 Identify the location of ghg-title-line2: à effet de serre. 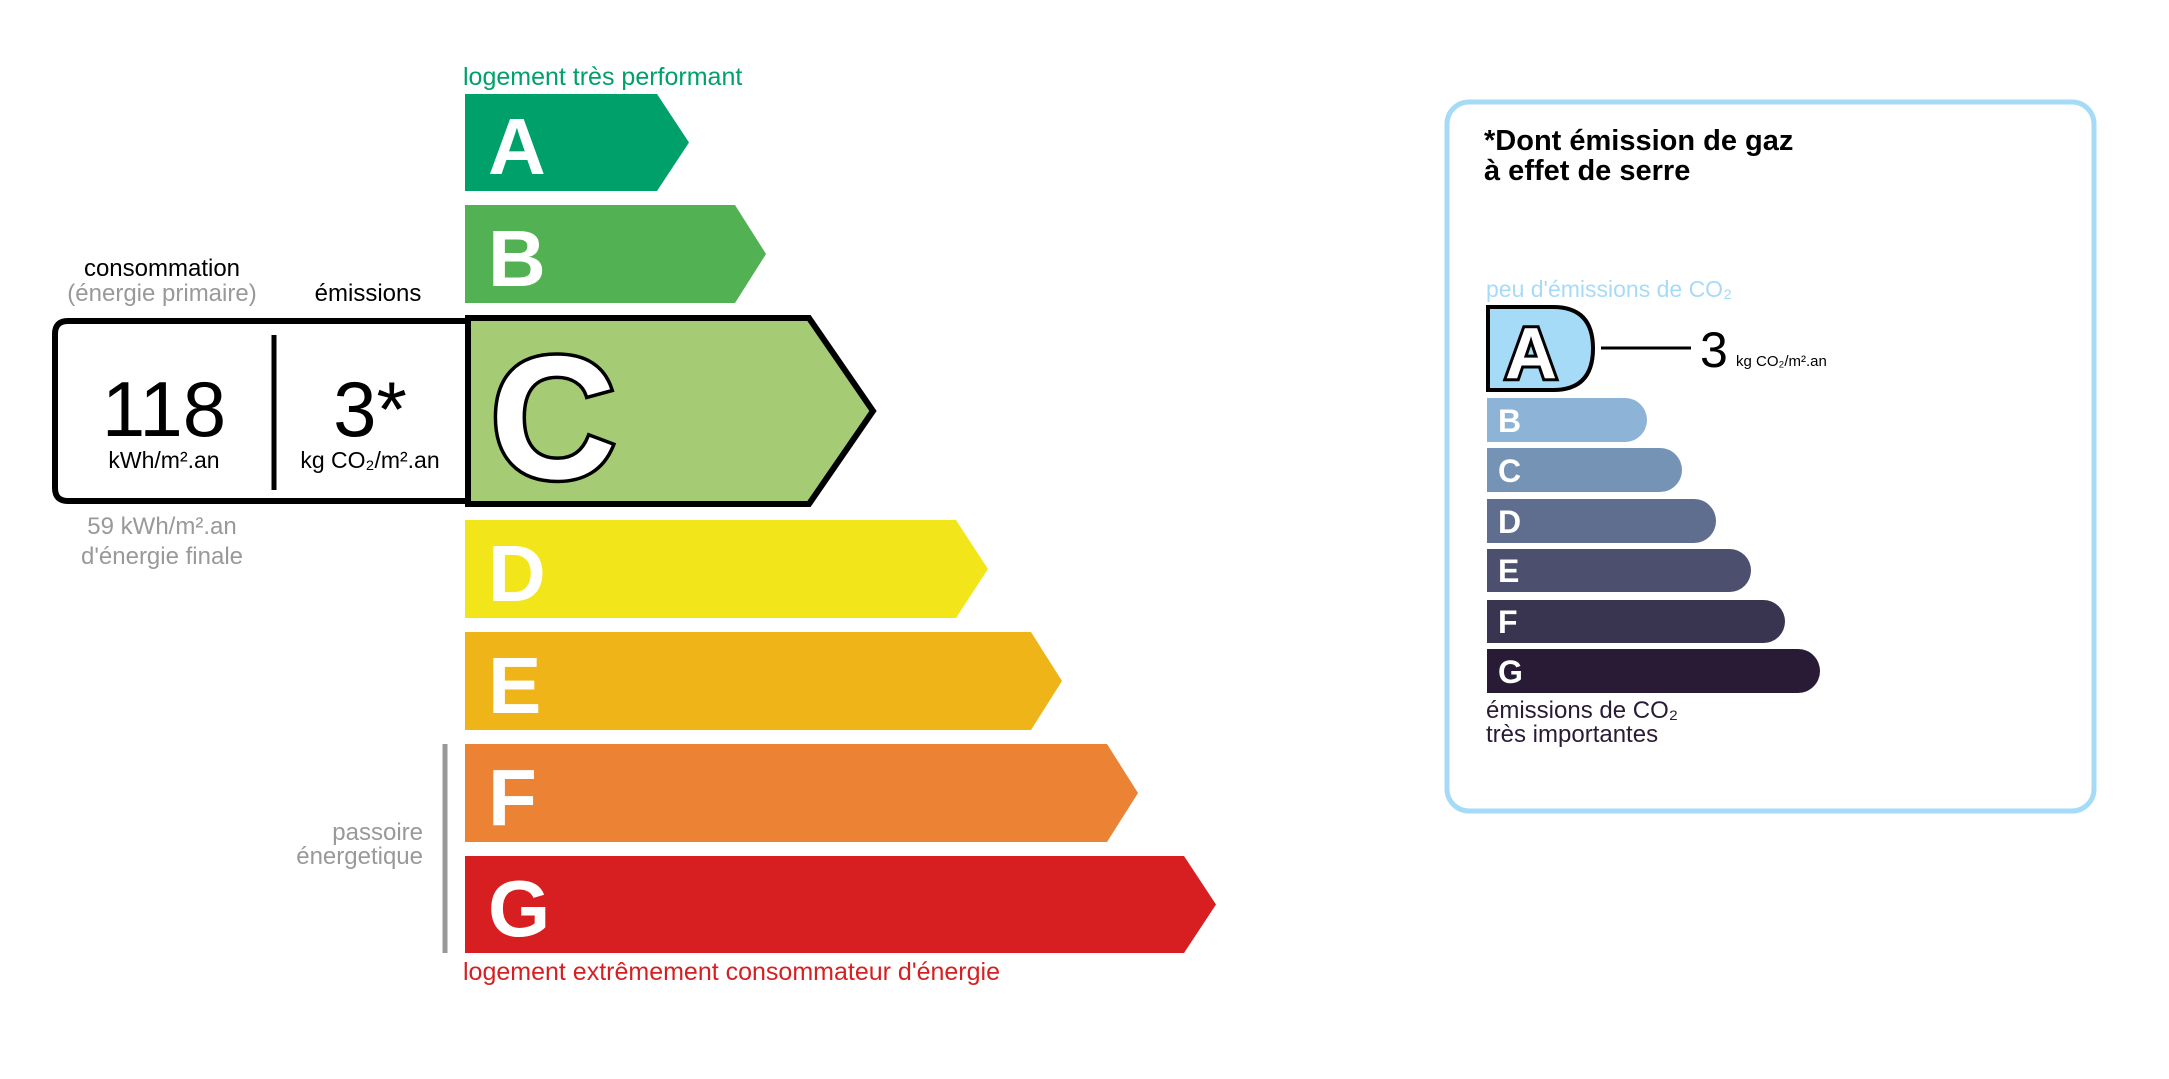
(1587, 171).